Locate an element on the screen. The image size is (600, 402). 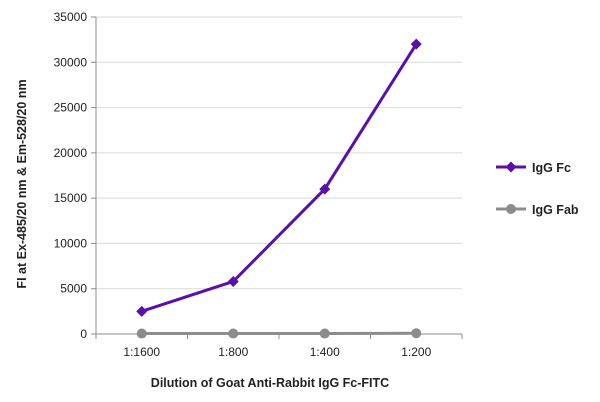
x-tick-label: 1:800 is located at coordinates (233, 352).